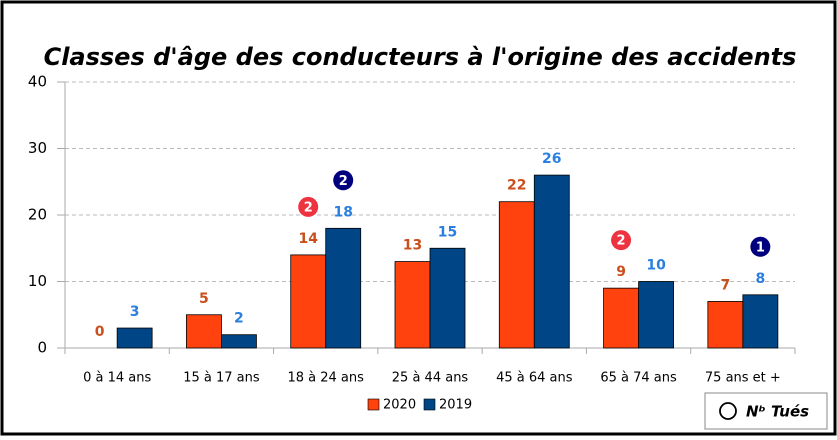 This screenshot has height=440, width=837. I want to click on x-tick-label: 75 ans et +, so click(743, 378).